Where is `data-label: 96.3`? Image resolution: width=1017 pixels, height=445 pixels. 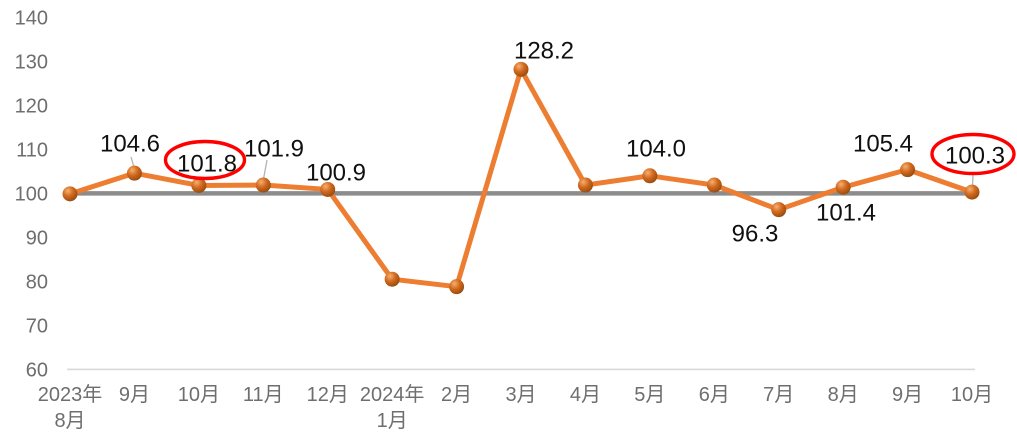 data-label: 96.3 is located at coordinates (755, 234).